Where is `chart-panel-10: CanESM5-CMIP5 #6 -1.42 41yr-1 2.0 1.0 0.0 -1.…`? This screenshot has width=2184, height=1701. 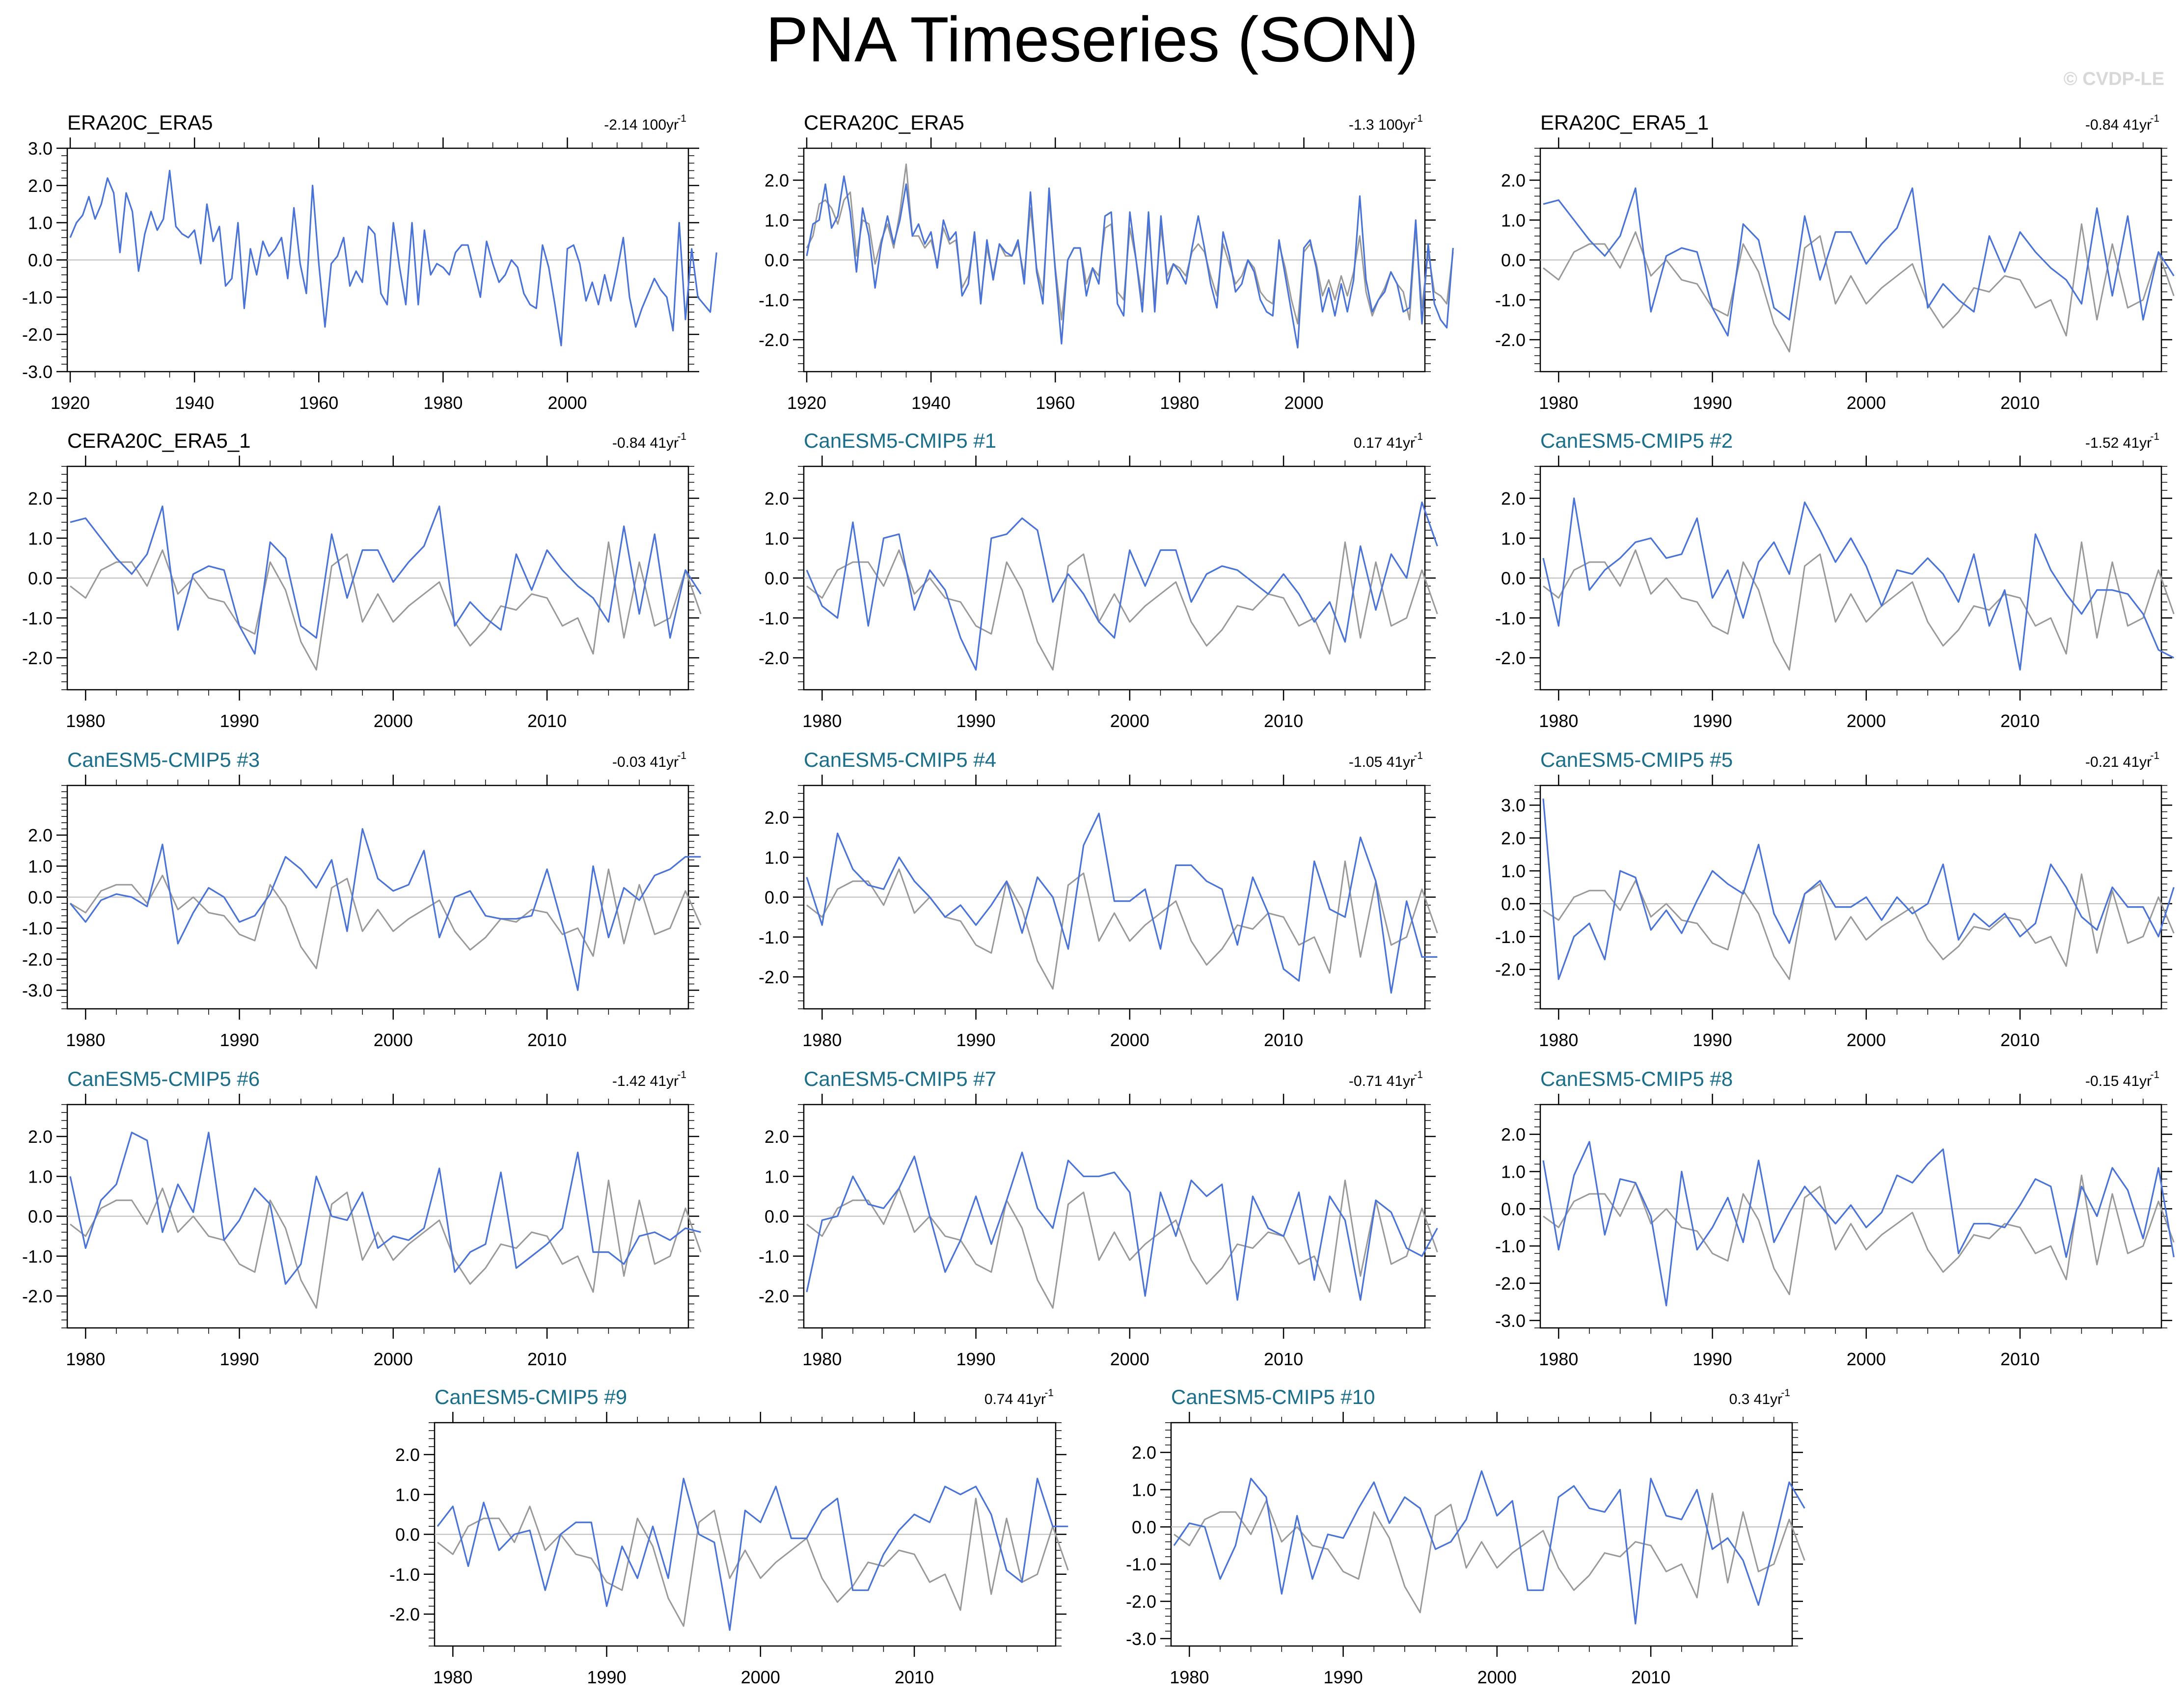
chart-panel-10: CanESM5-CMIP5 #6 -1.42 41yr-1 2.0 1.0 0.0 -1.… is located at coordinates (362, 1218).